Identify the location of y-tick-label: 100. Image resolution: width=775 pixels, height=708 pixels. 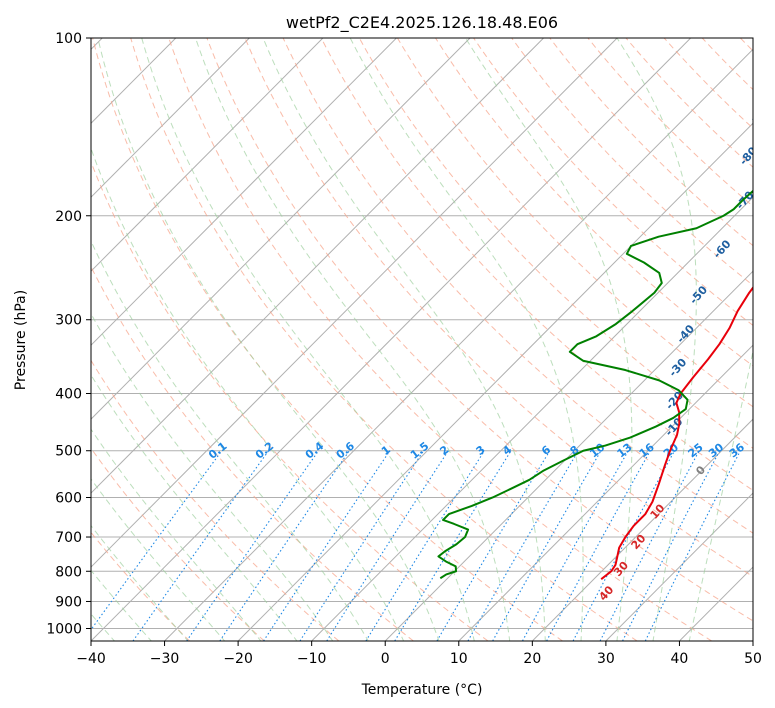
(68, 39).